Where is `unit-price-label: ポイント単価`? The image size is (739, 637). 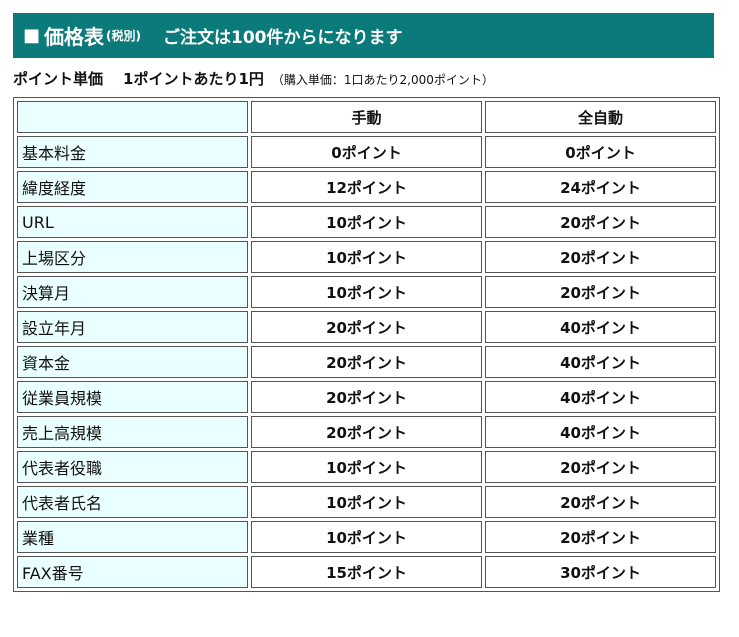 unit-price-label: ポイント単価 is located at coordinates (58, 79).